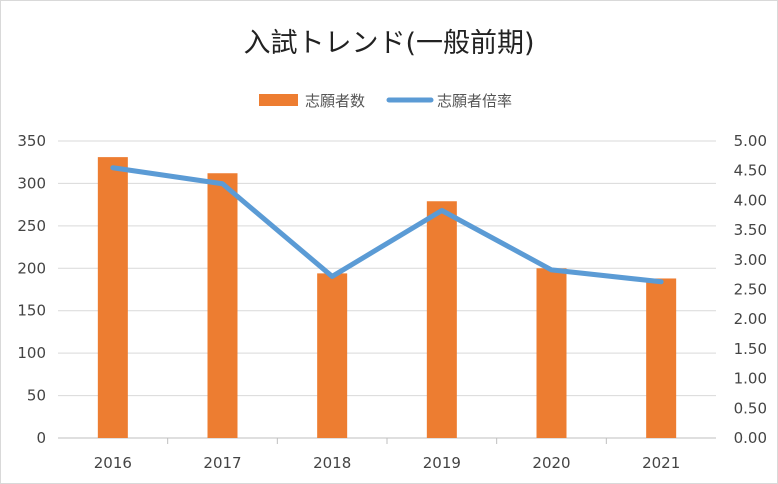 The image size is (778, 484). Describe the element at coordinates (31, 226) in the screenshot. I see `y-left-tick-label: 250` at that location.